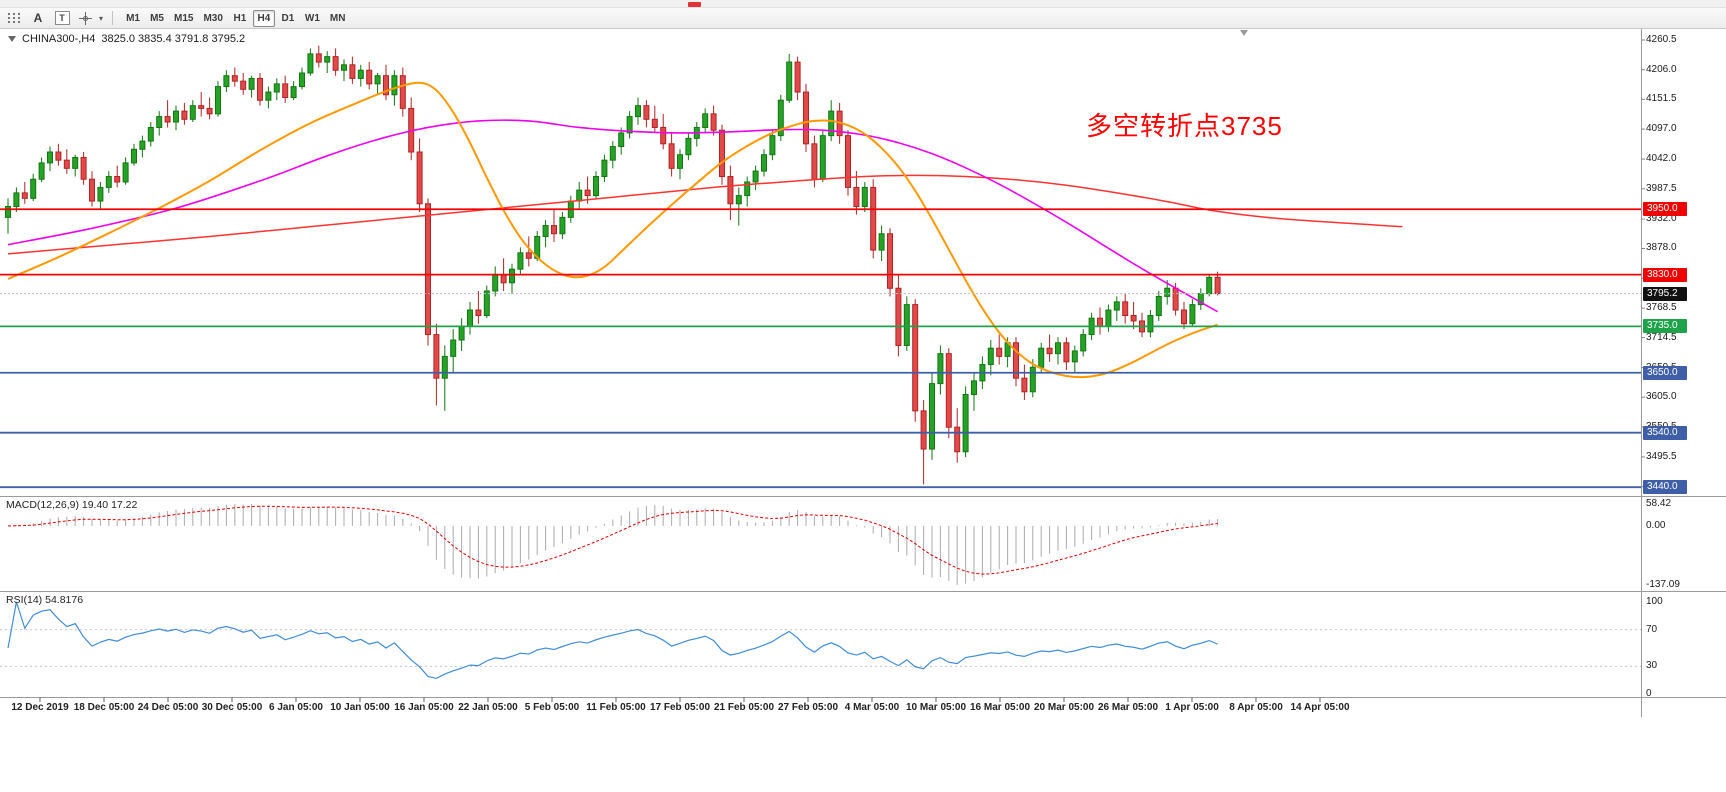 Image resolution: width=1726 pixels, height=792 pixels. Describe the element at coordinates (124, 505) in the screenshot. I see `macd-signal-value: 17.22` at that location.